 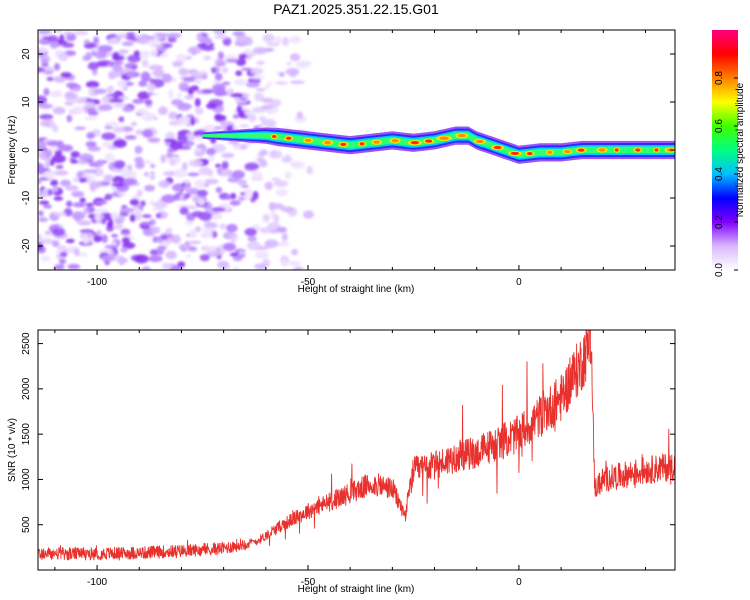 What do you see at coordinates (97, 282) in the screenshot?
I see `spectrogram-xtick-label: -100` at bounding box center [97, 282].